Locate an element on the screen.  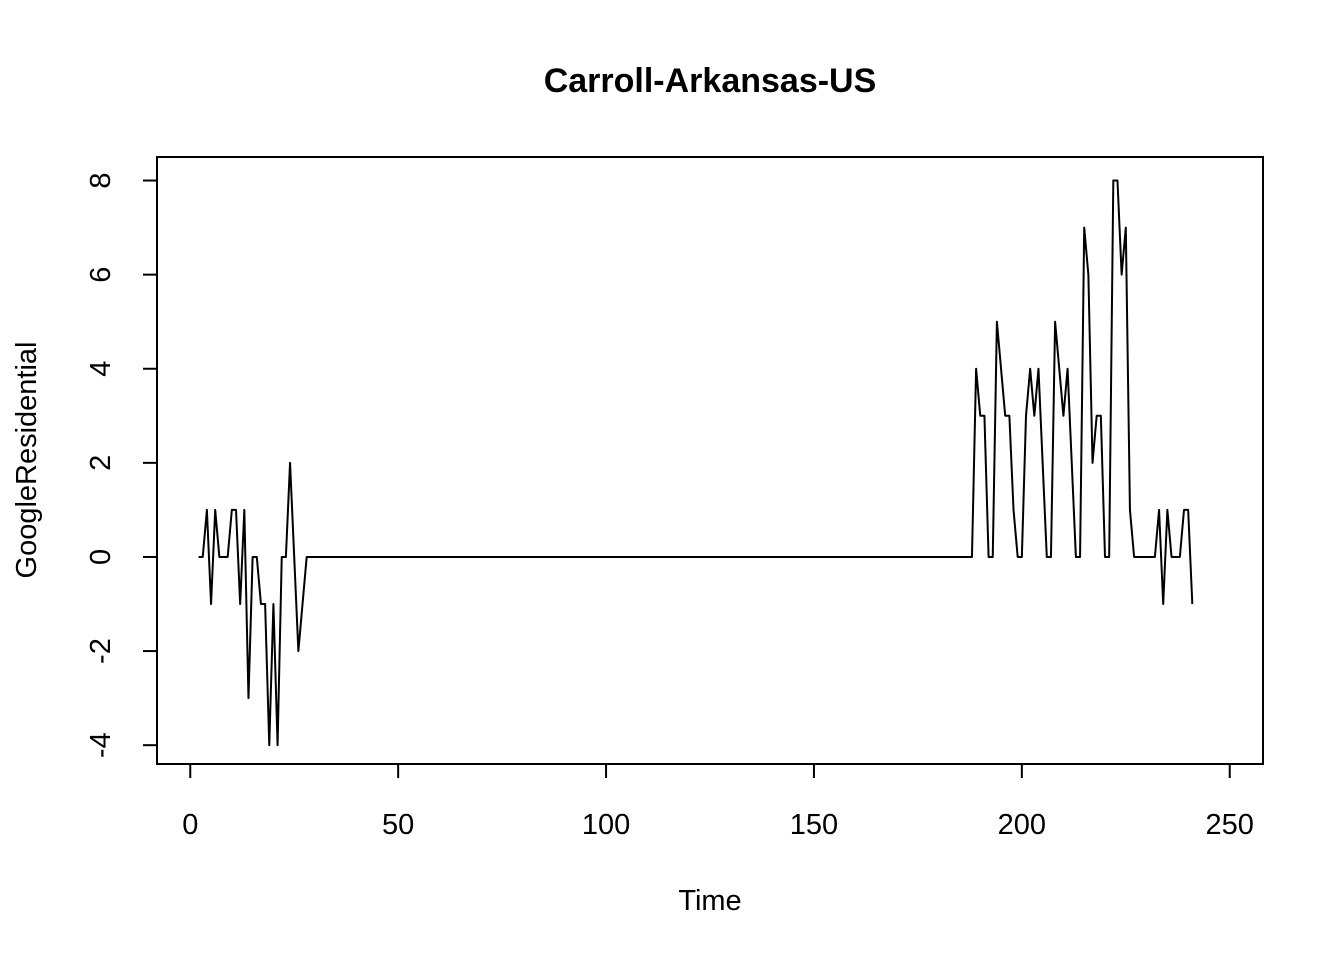
y-tick-label: -4 is located at coordinates (101, 745).